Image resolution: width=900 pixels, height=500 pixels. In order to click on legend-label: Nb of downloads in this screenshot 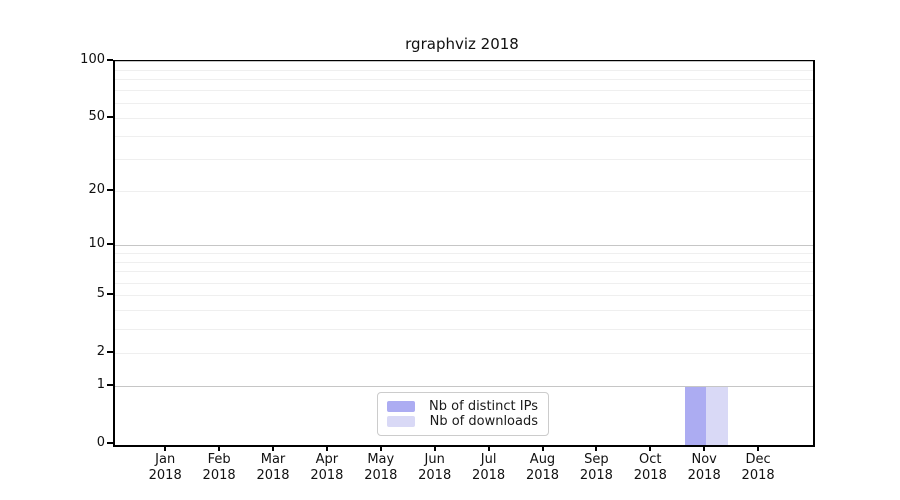, I will do `click(483, 421)`.